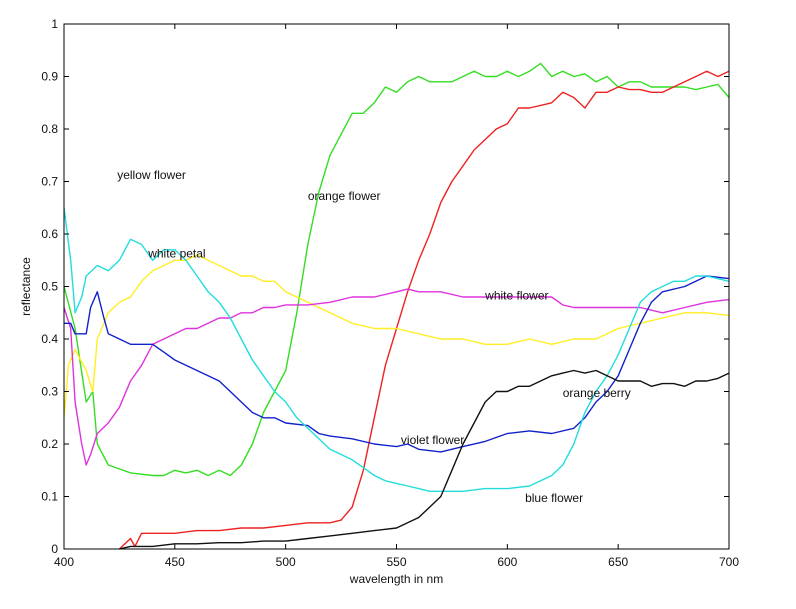 The width and height of the screenshot is (796, 609). What do you see at coordinates (396, 579) in the screenshot?
I see `x-axis-title: wavelength in nm` at bounding box center [396, 579].